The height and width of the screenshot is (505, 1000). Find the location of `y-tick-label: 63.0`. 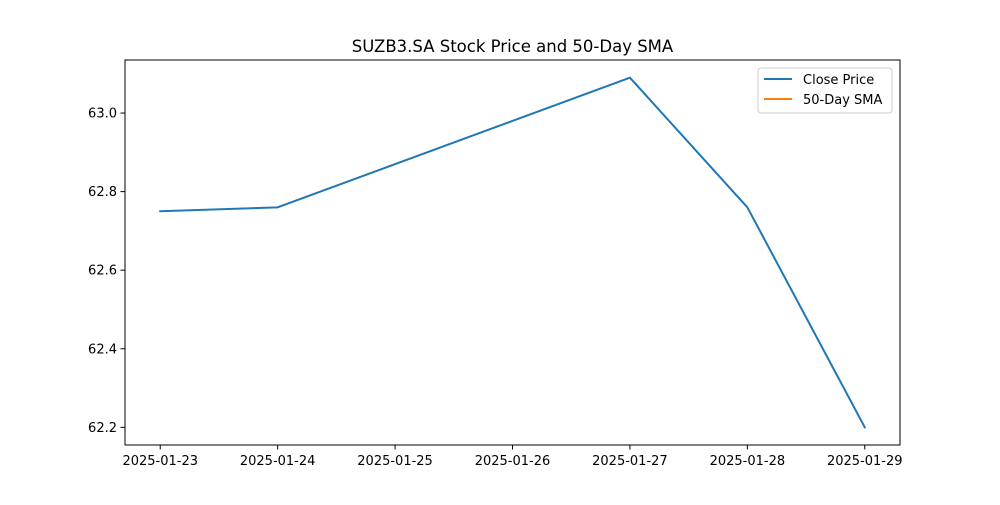

y-tick-label: 63.0 is located at coordinates (102, 114).